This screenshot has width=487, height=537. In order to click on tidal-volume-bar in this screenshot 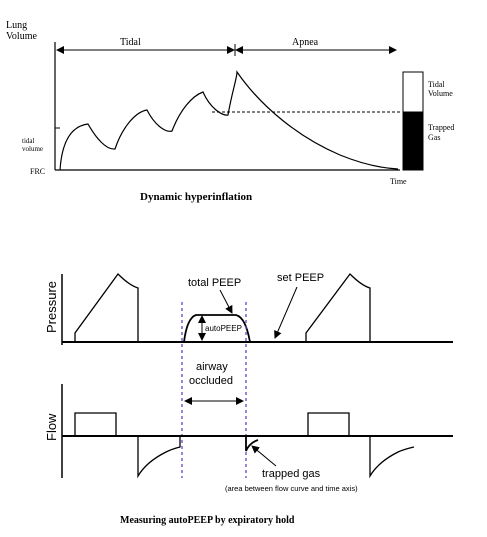, I will do `click(413, 92)`.